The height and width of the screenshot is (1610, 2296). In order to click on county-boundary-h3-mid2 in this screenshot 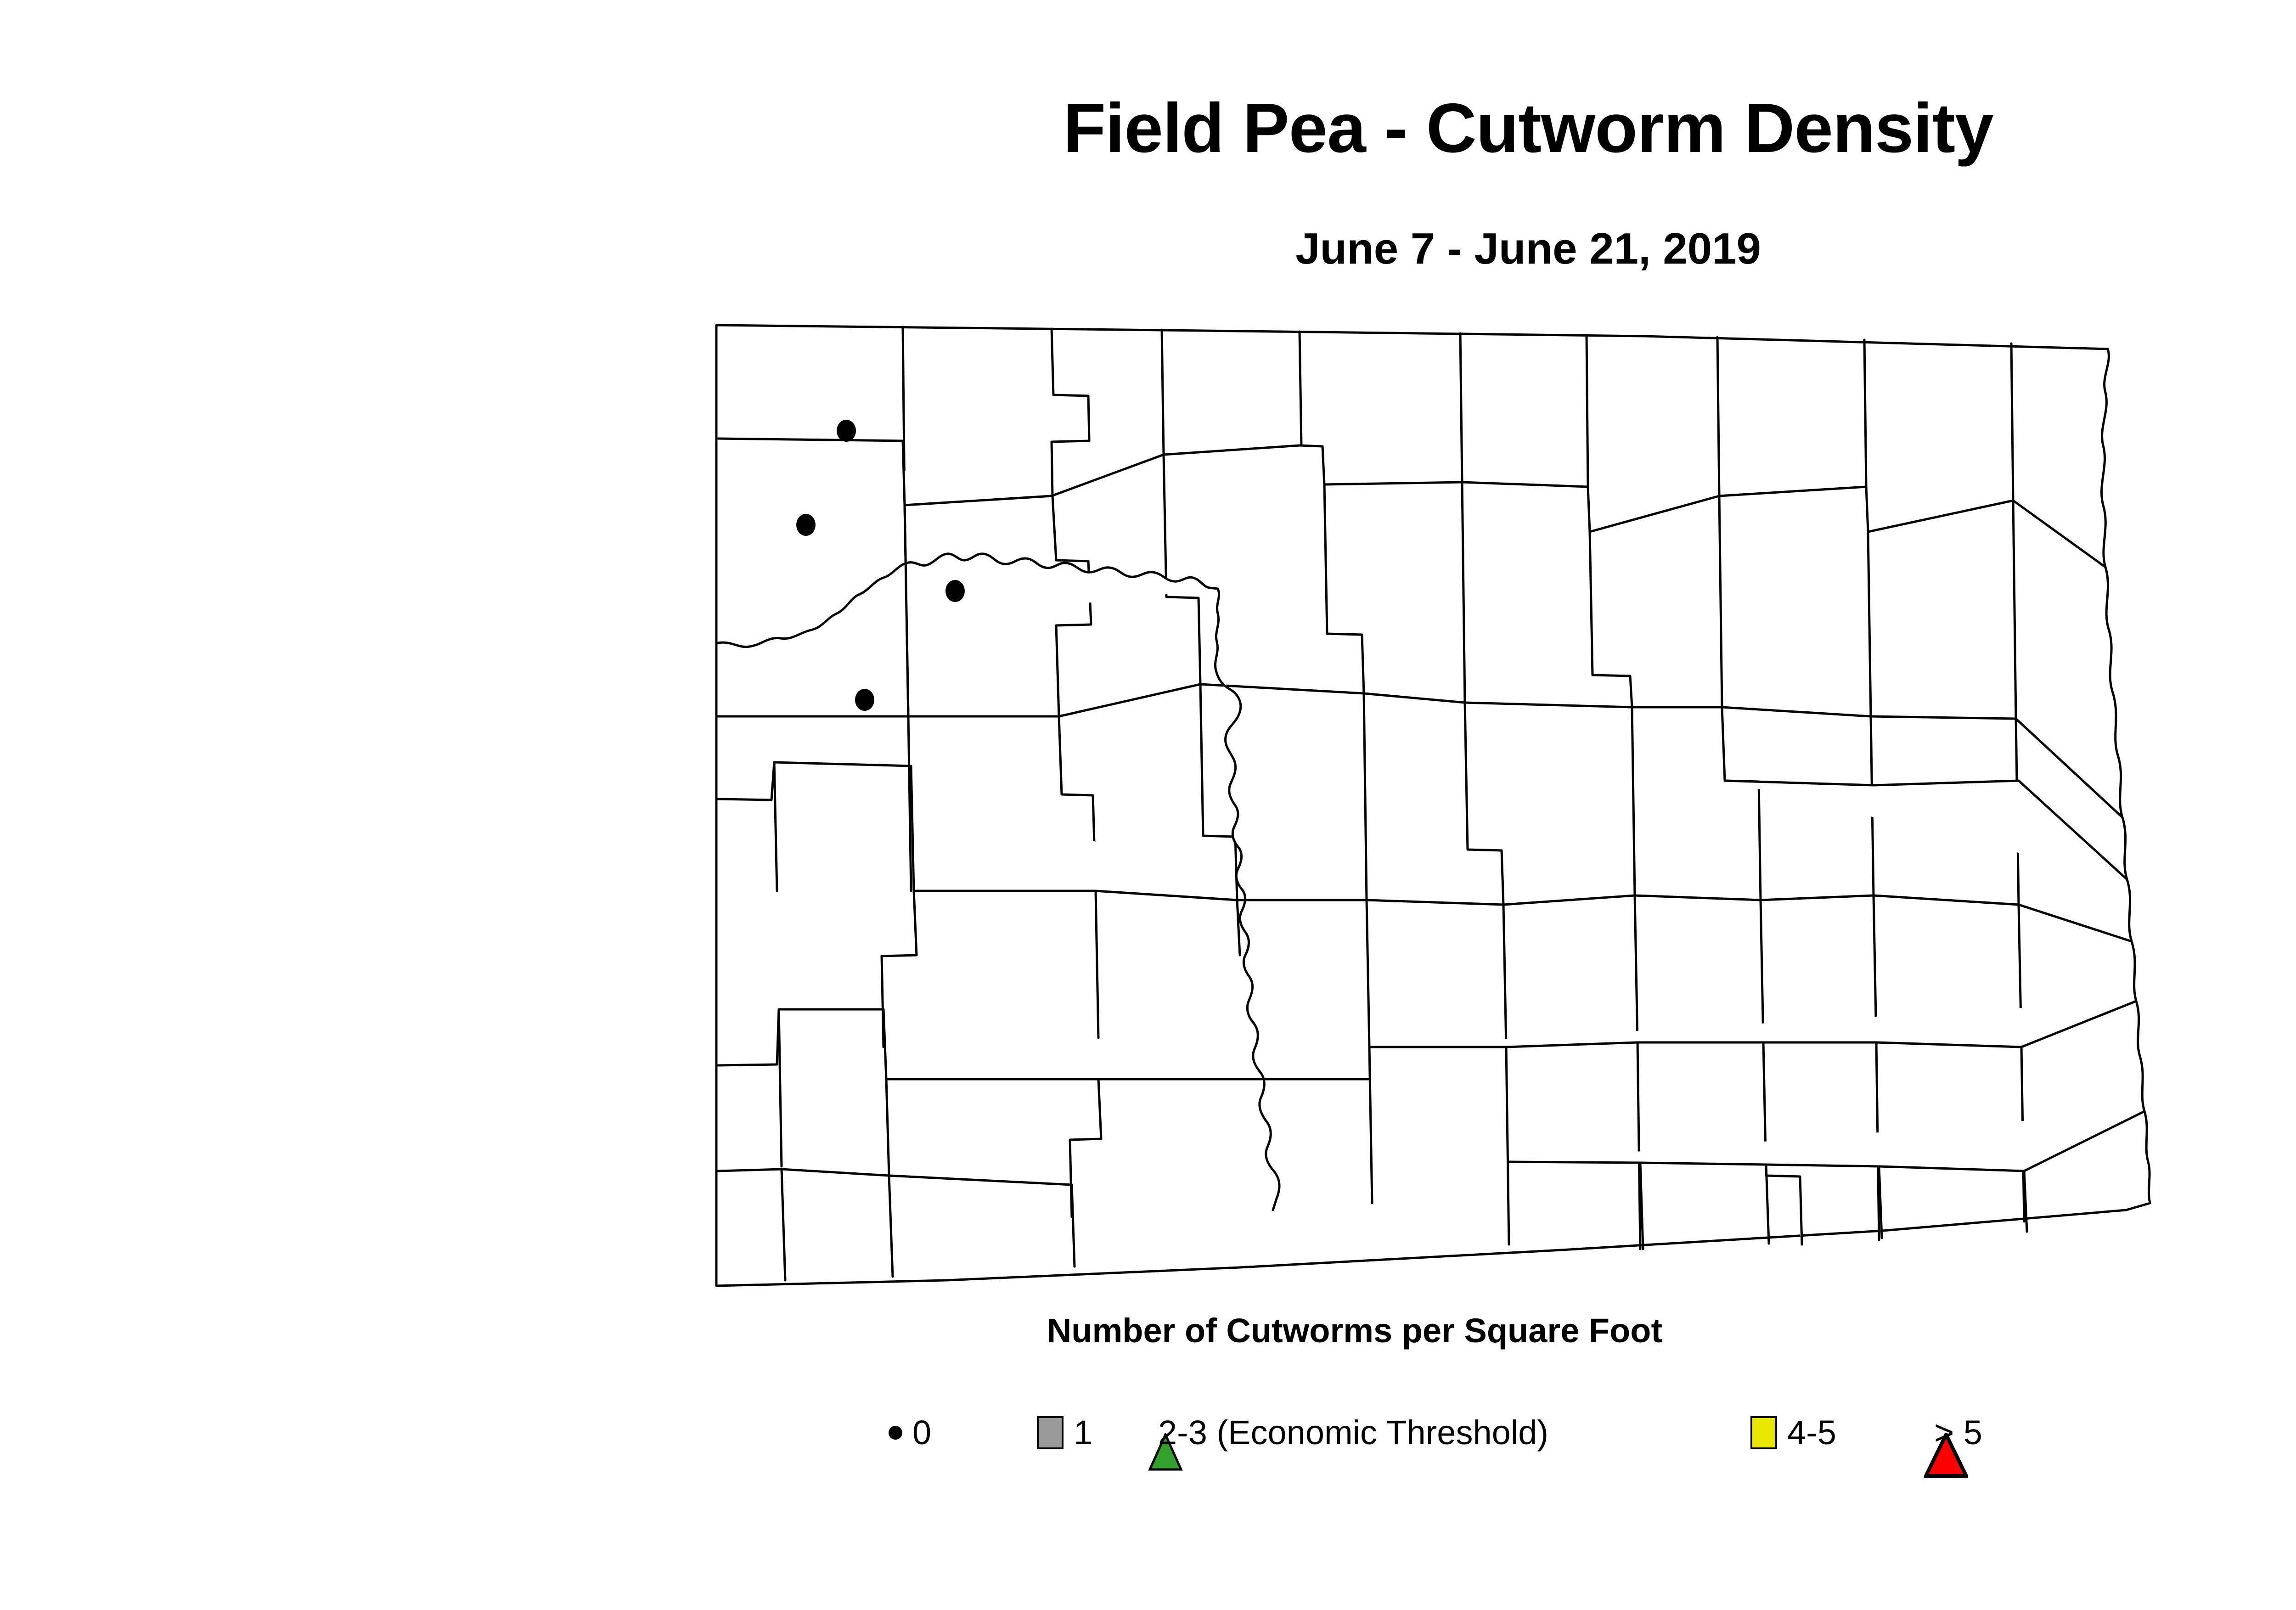, I will do `click(1684, 919)`.